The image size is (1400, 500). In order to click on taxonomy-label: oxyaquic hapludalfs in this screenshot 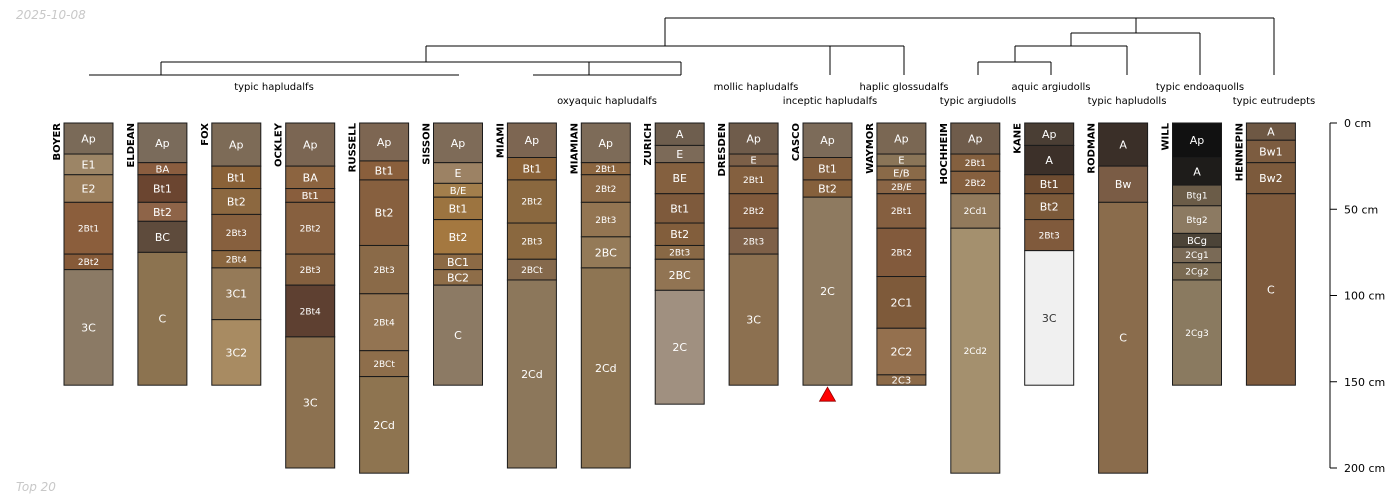, I will do `click(607, 101)`.